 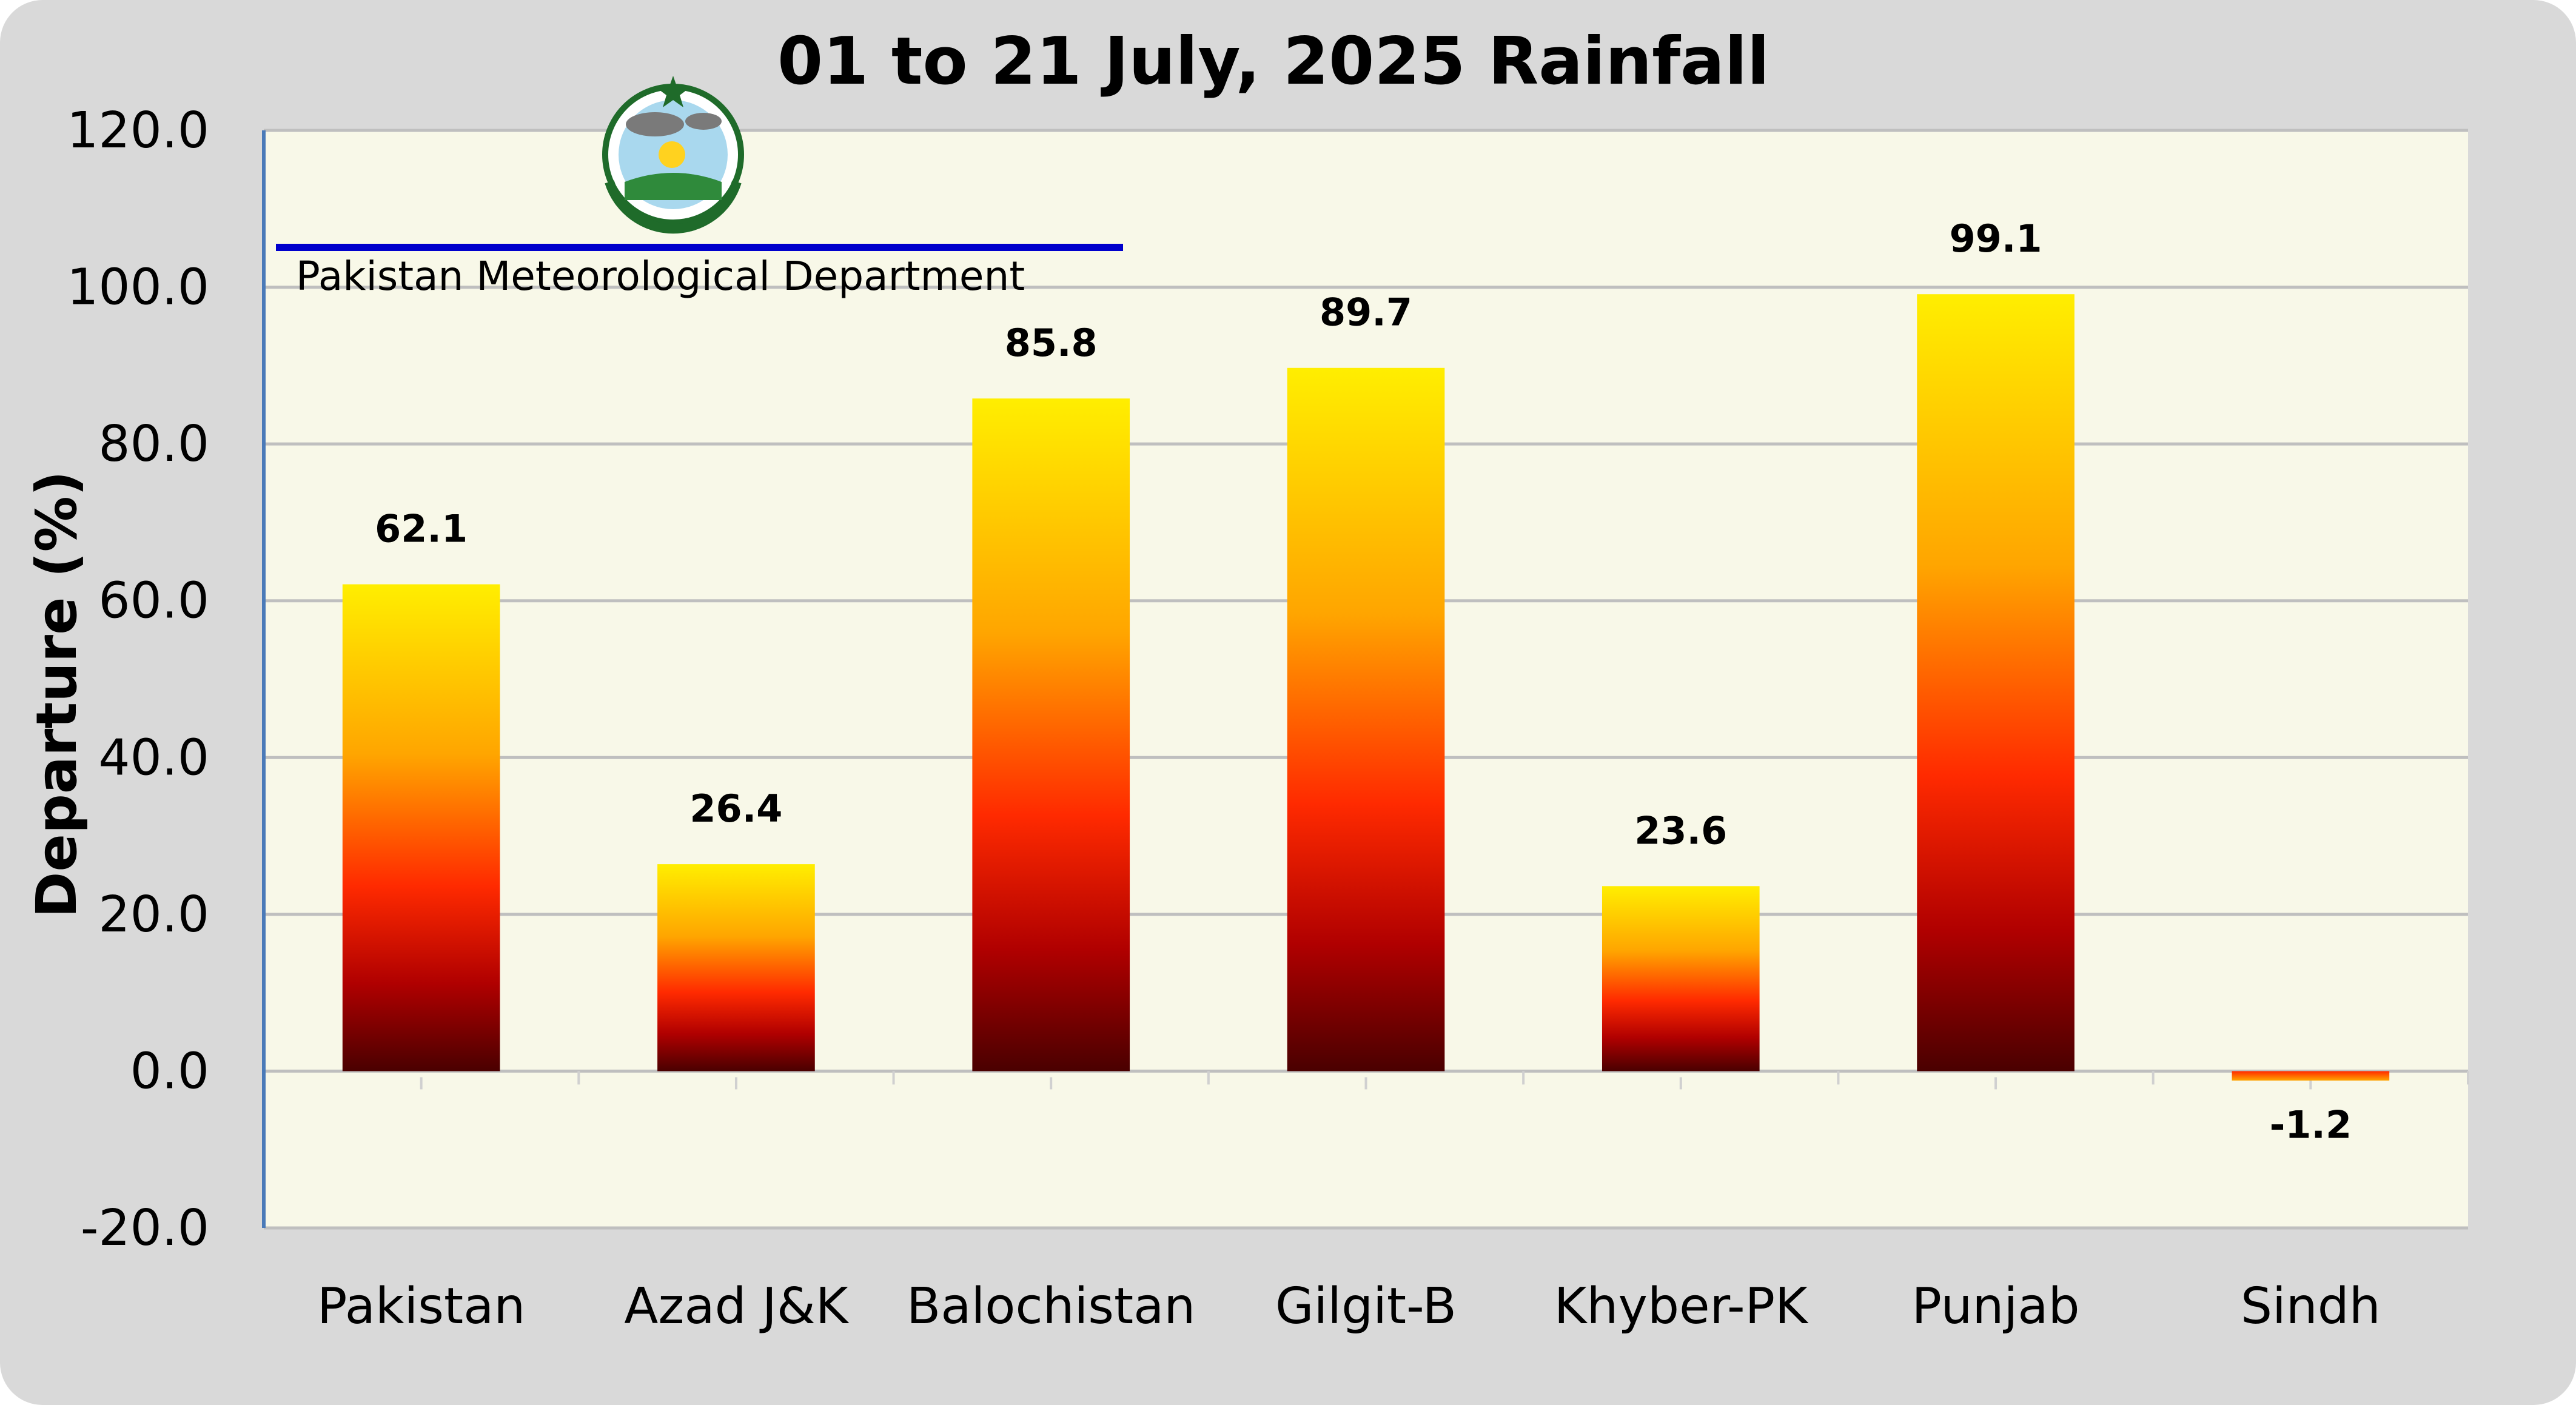 I want to click on y-tick-label: 100.0, so click(x=138, y=288).